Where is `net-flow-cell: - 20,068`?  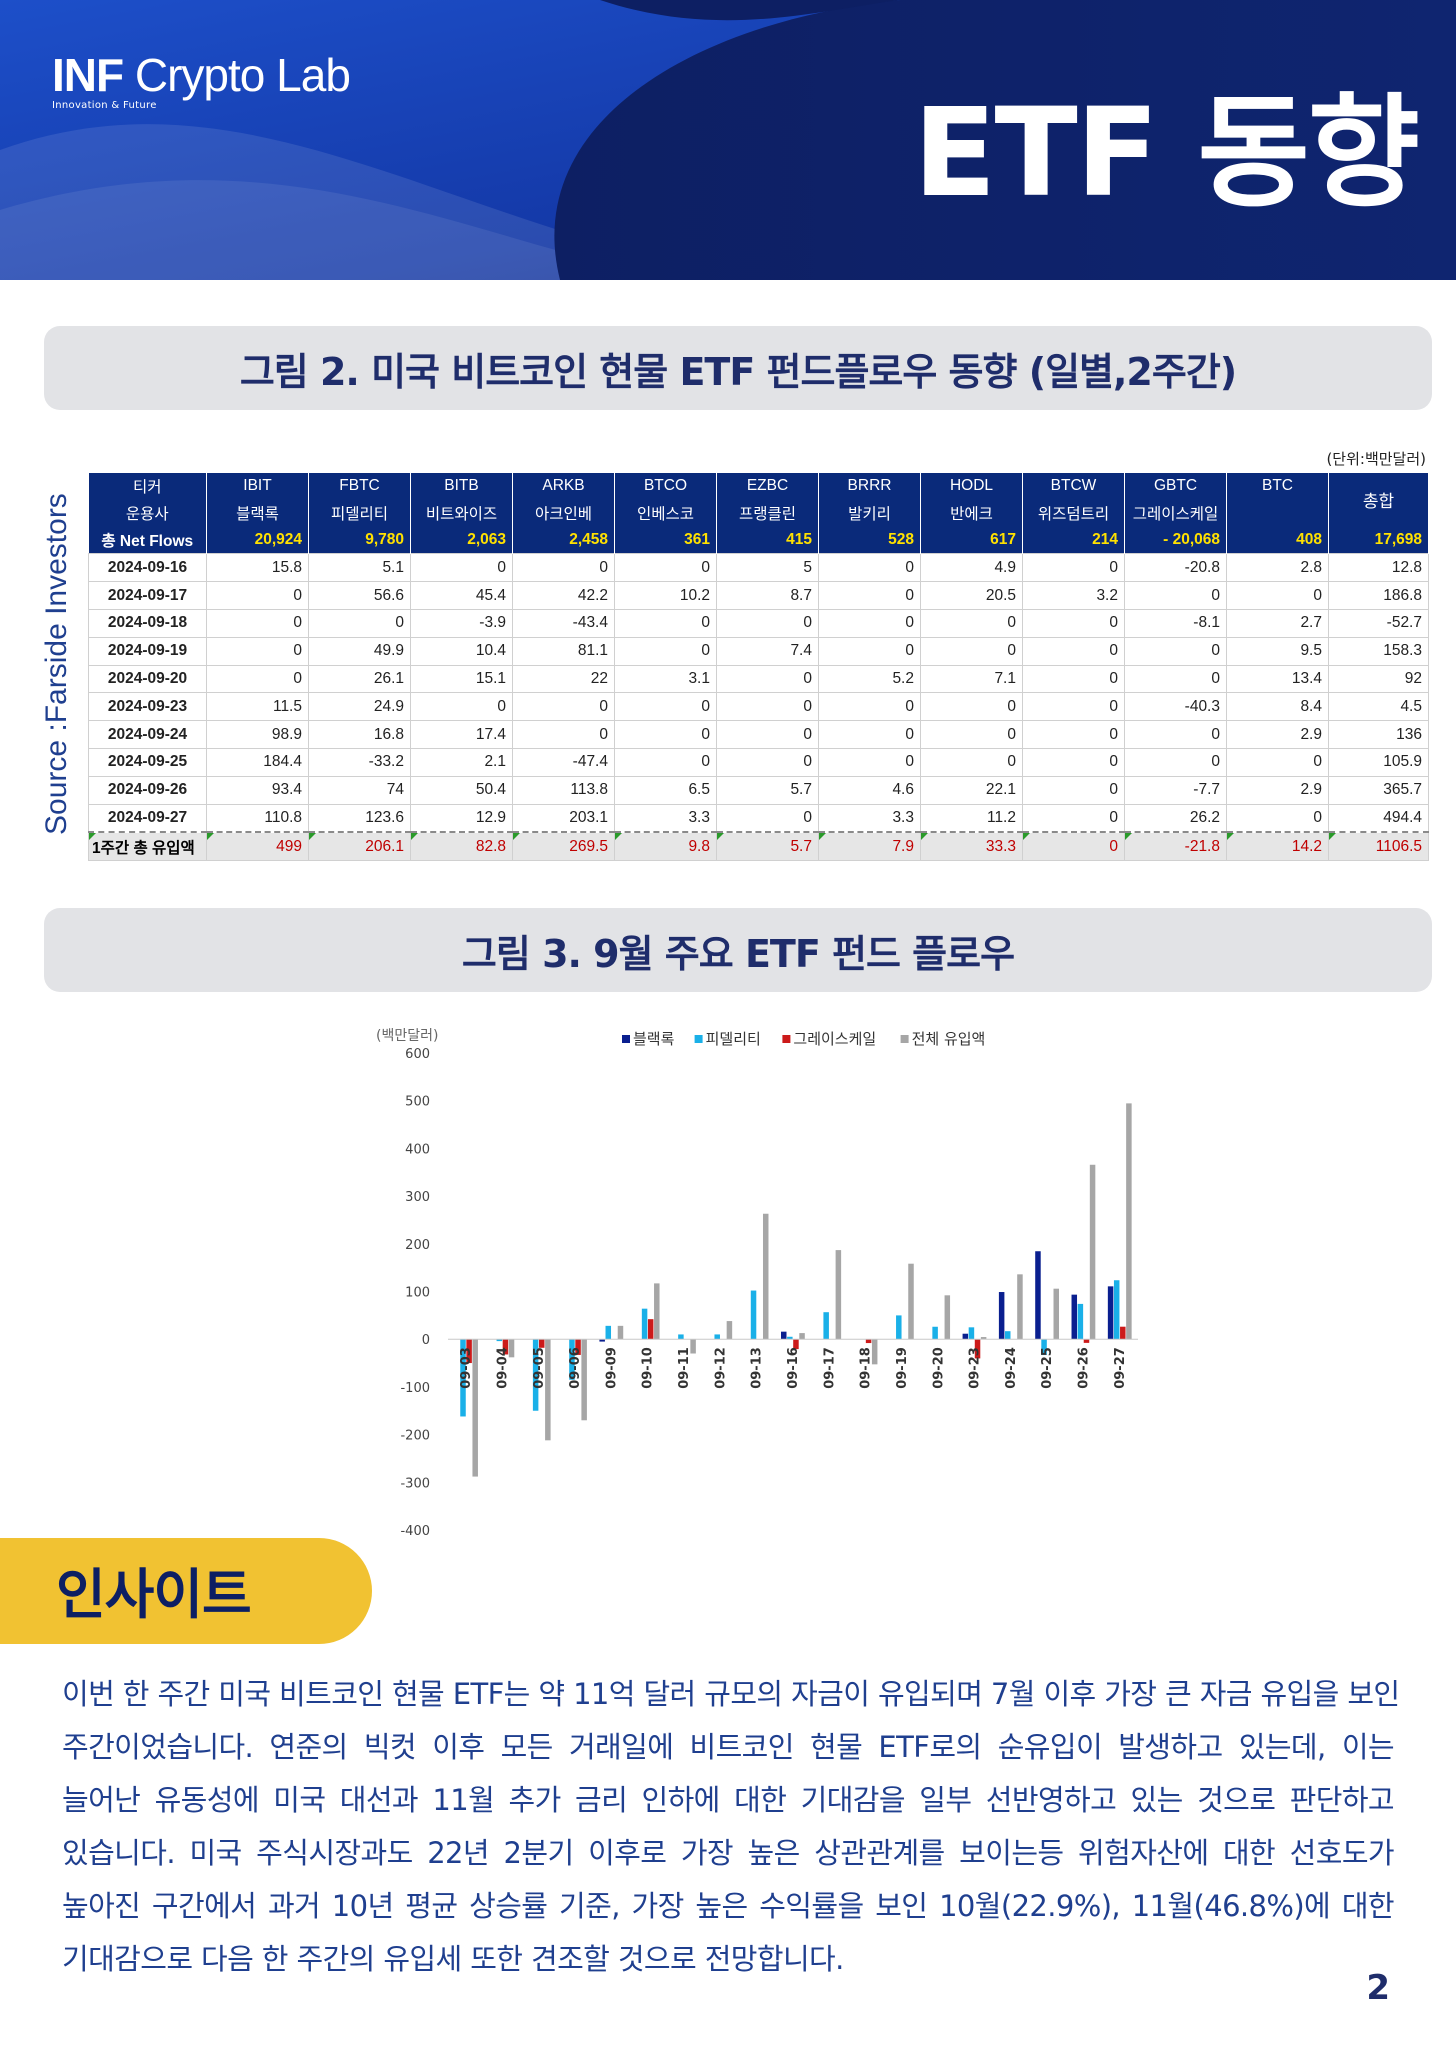
net-flow-cell: - 20,068 is located at coordinates (1175, 540).